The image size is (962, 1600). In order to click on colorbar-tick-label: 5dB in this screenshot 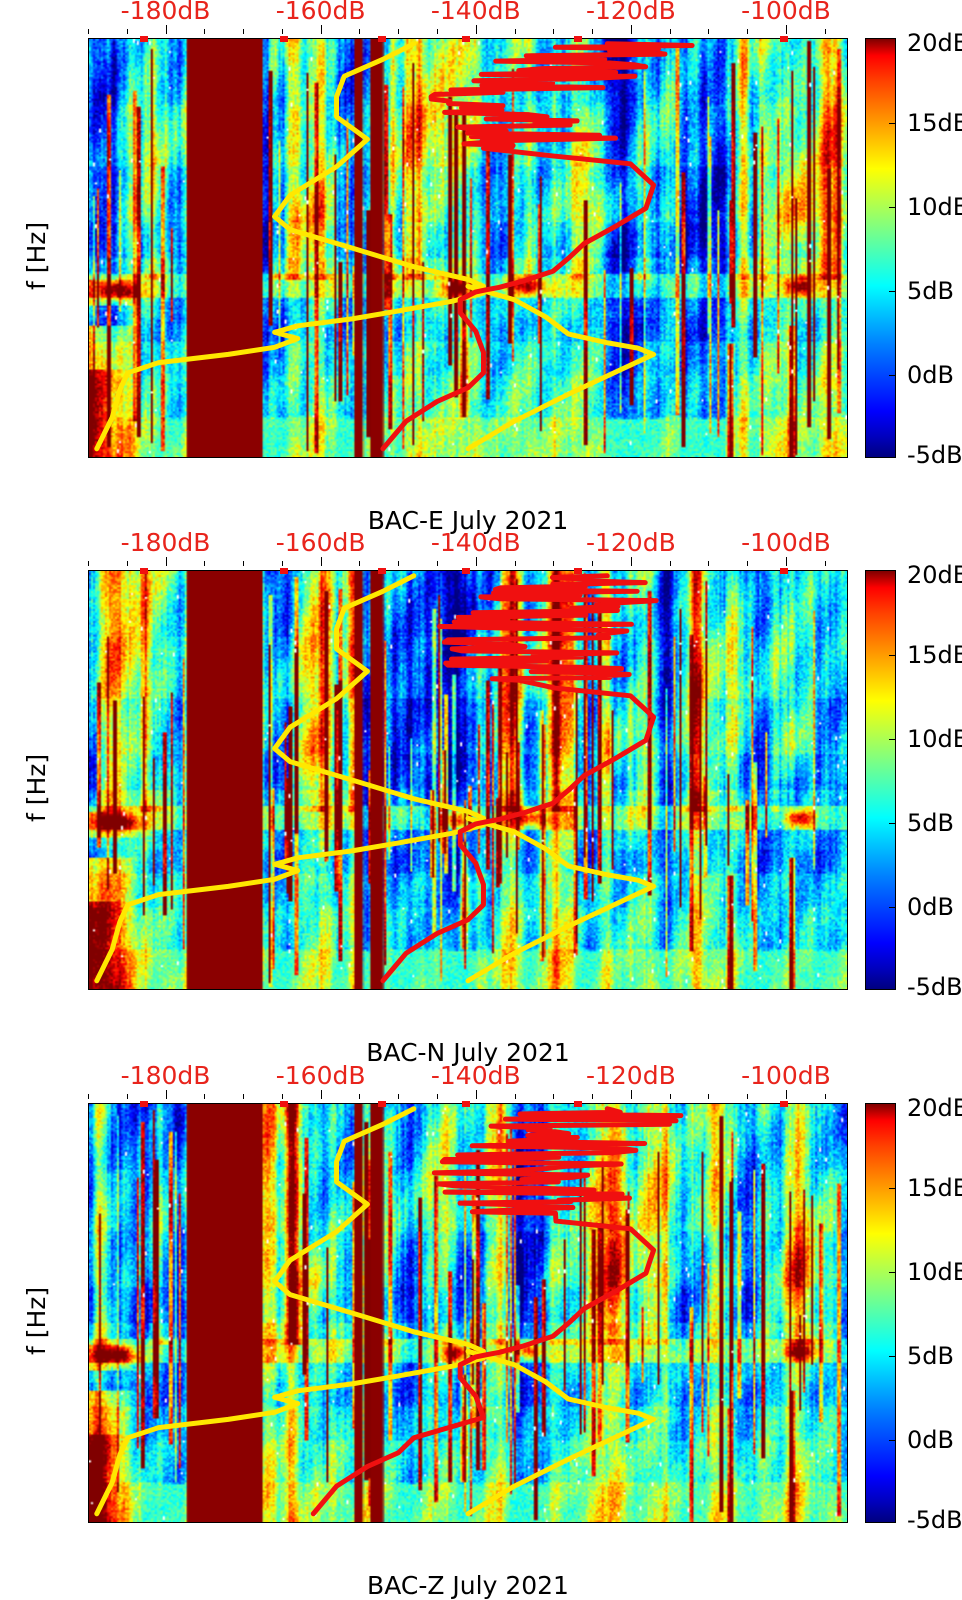, I will do `click(930, 291)`.